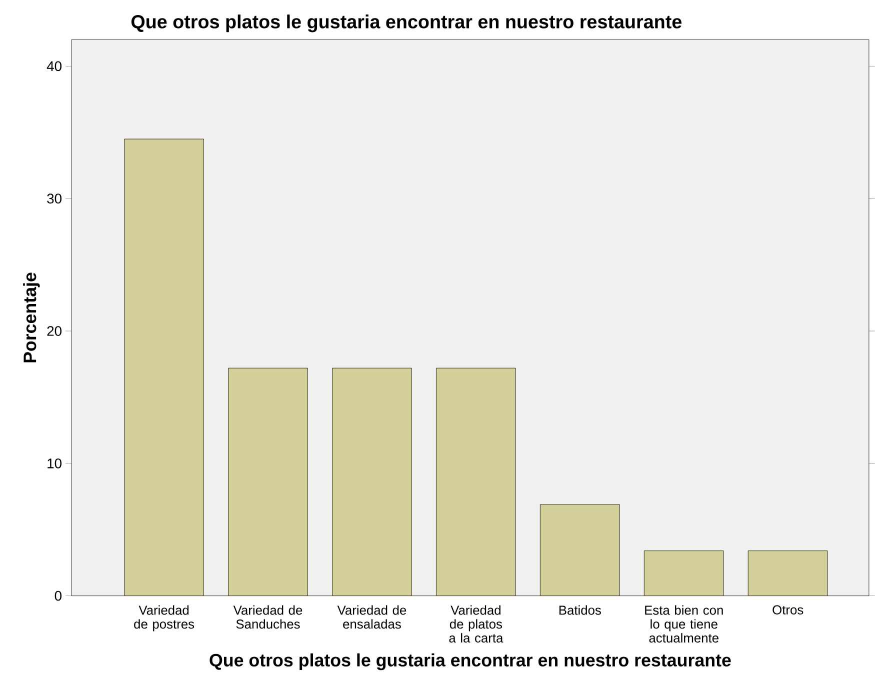  What do you see at coordinates (54, 199) in the screenshot?
I see `y-tick-label: 30` at bounding box center [54, 199].